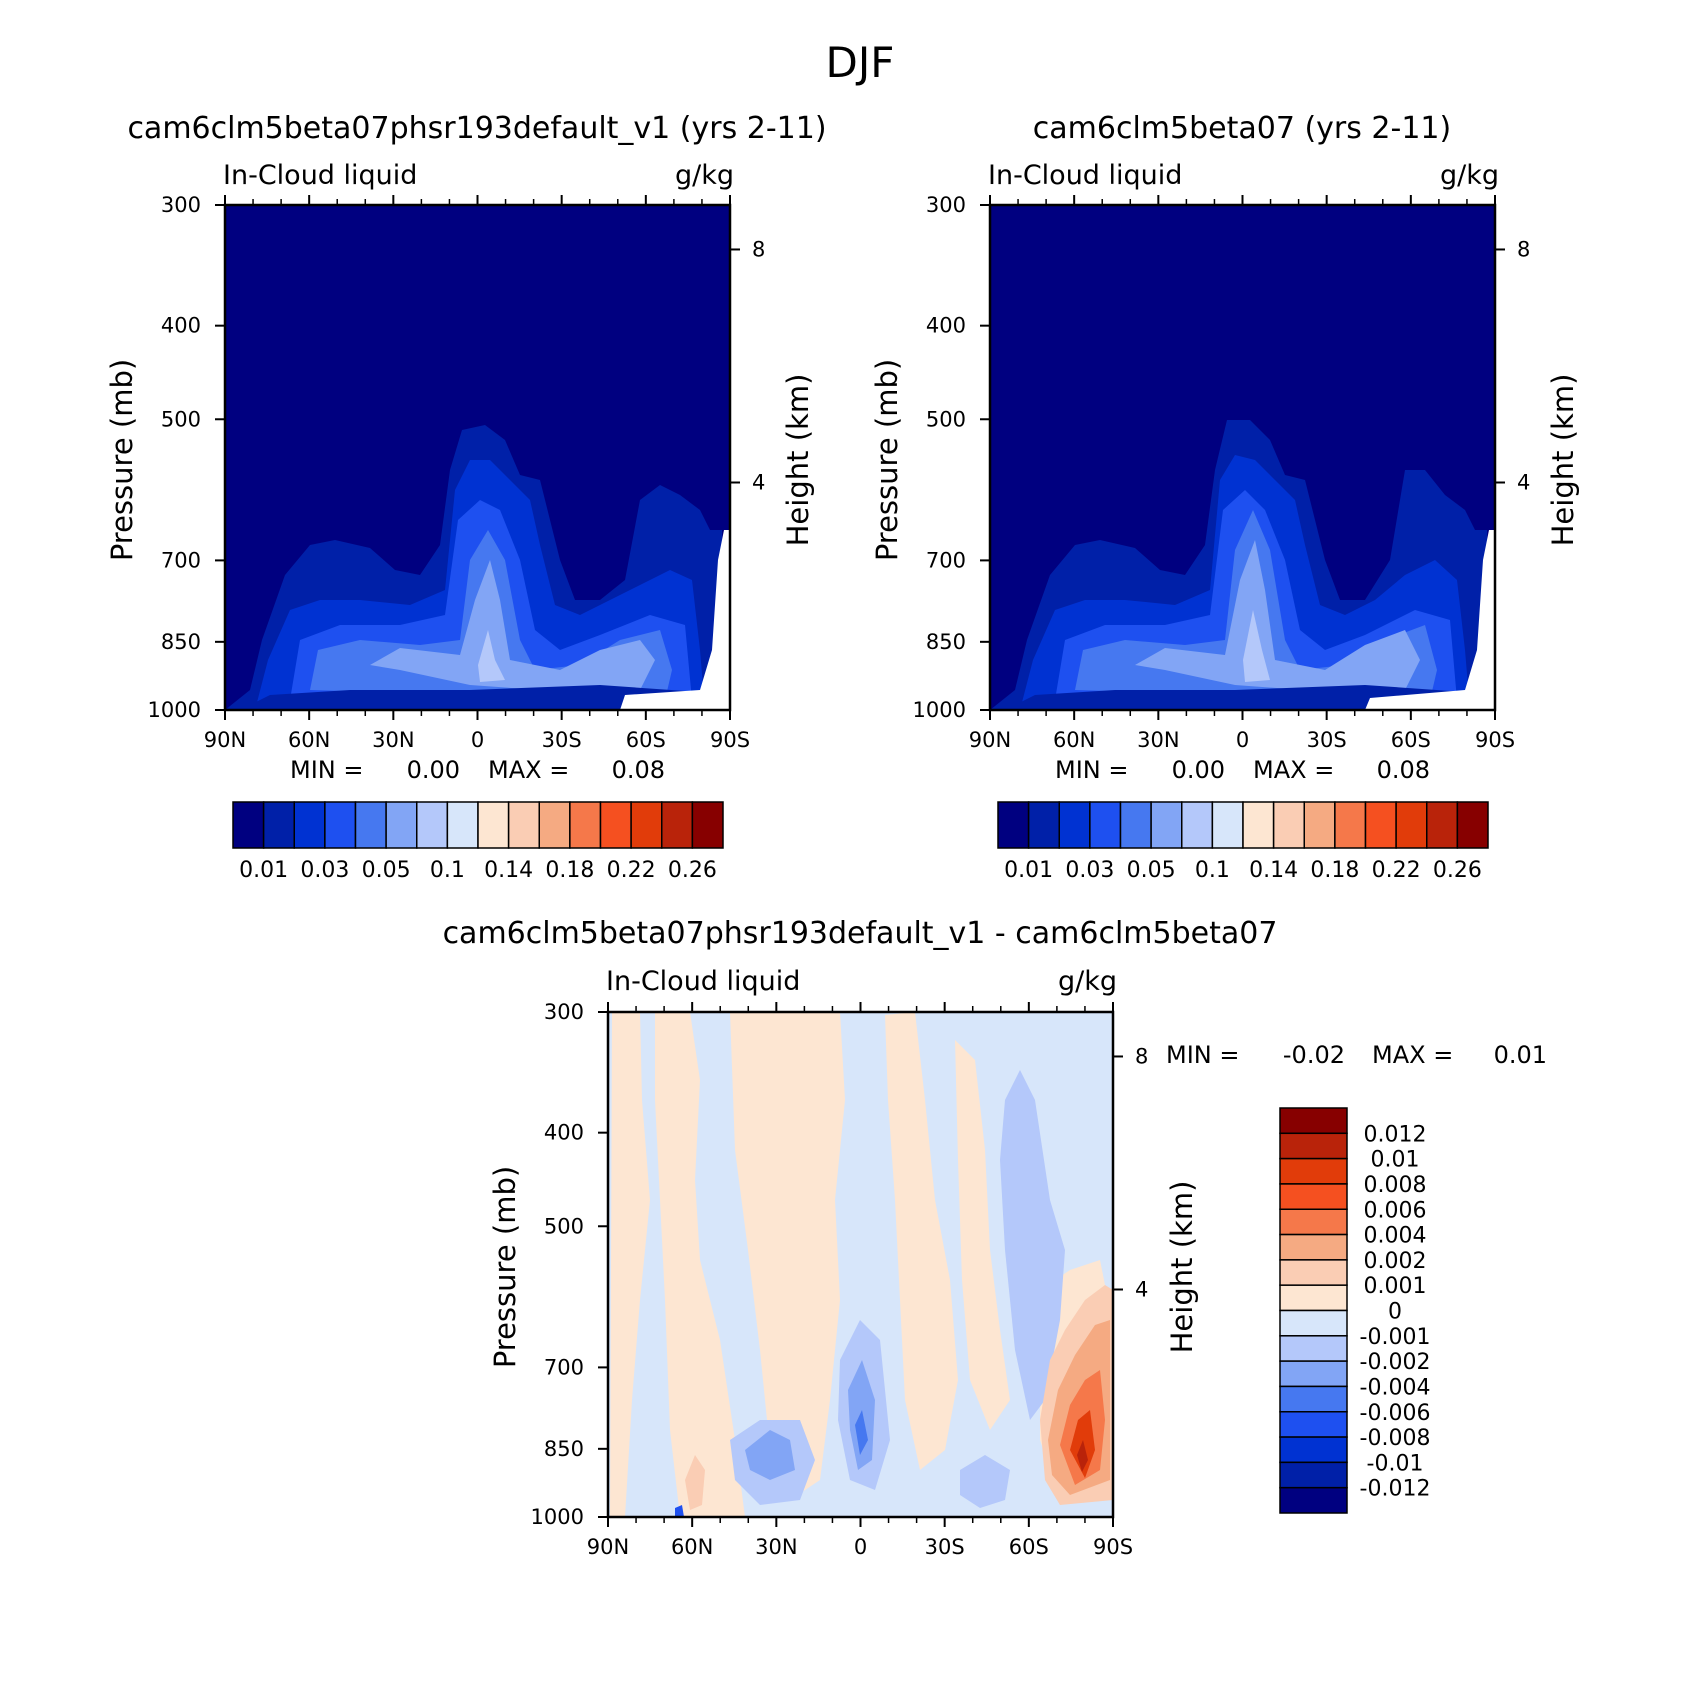 The image size is (1708, 1708). Describe the element at coordinates (1395, 1134) in the screenshot. I see `colorbar-label: 0.012` at that location.